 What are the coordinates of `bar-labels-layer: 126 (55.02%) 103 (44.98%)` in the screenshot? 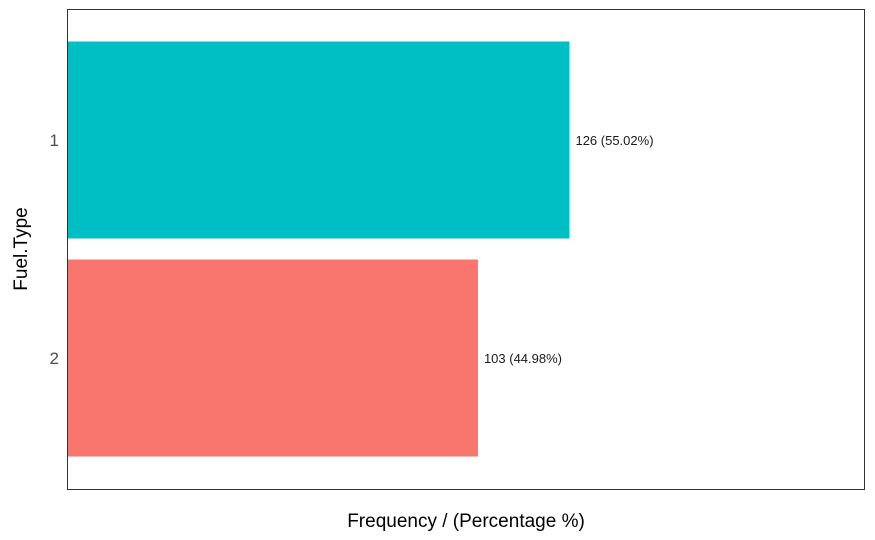 It's located at (569, 249).